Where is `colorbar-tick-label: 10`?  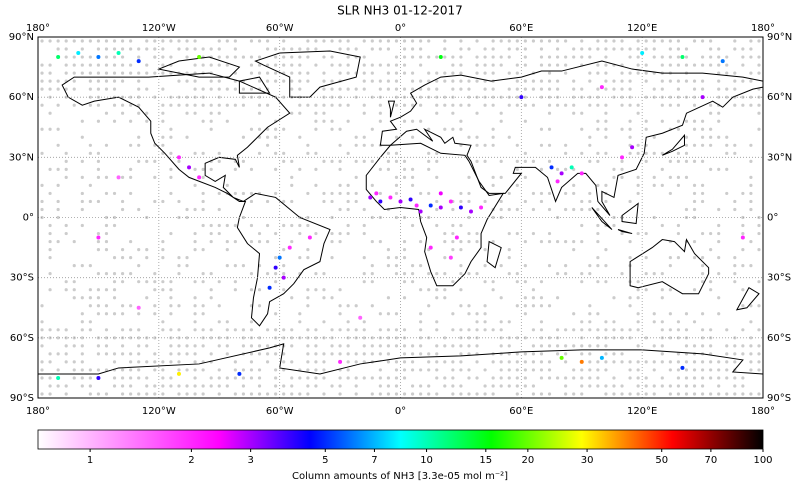 colorbar-tick-label: 10 is located at coordinates (426, 460).